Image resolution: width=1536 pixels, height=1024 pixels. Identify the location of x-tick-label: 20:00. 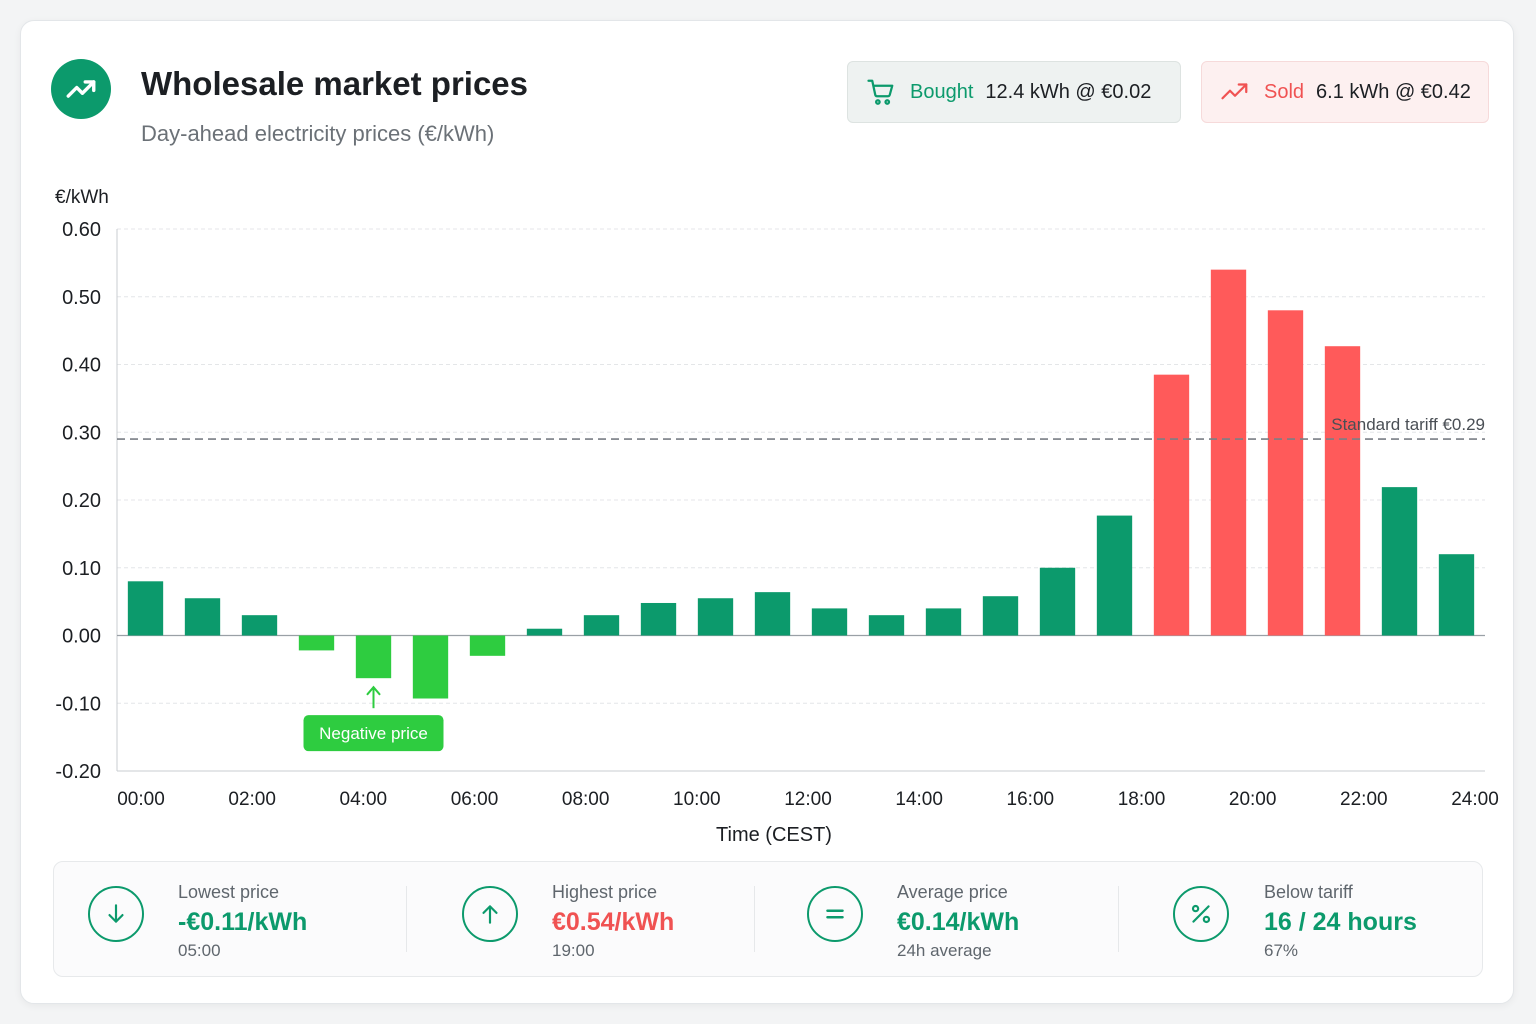
(1253, 799).